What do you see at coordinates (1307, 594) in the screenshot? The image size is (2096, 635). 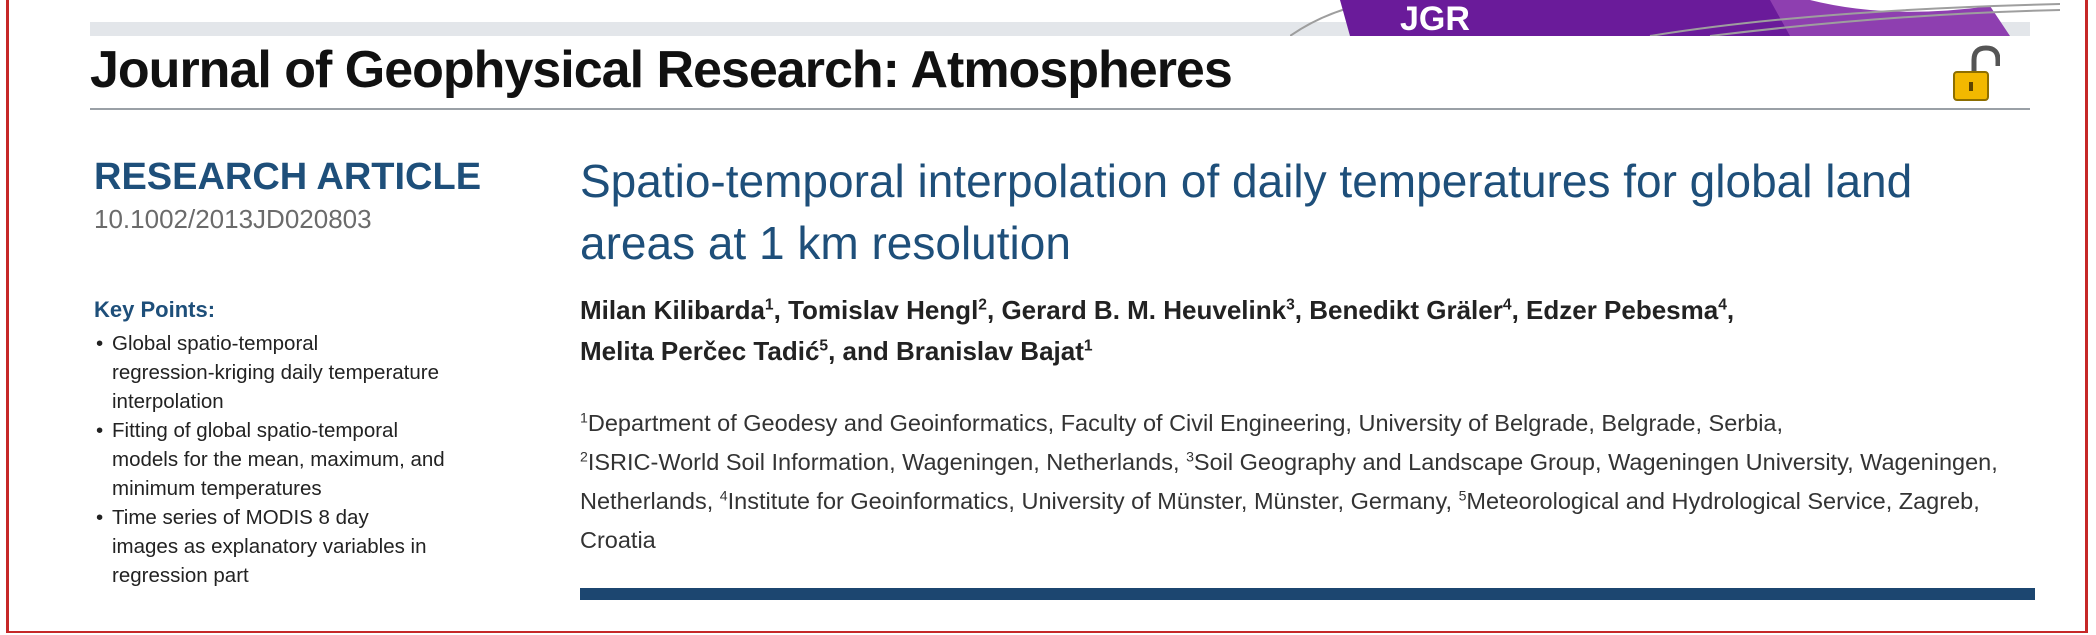 I see `section-rule` at bounding box center [1307, 594].